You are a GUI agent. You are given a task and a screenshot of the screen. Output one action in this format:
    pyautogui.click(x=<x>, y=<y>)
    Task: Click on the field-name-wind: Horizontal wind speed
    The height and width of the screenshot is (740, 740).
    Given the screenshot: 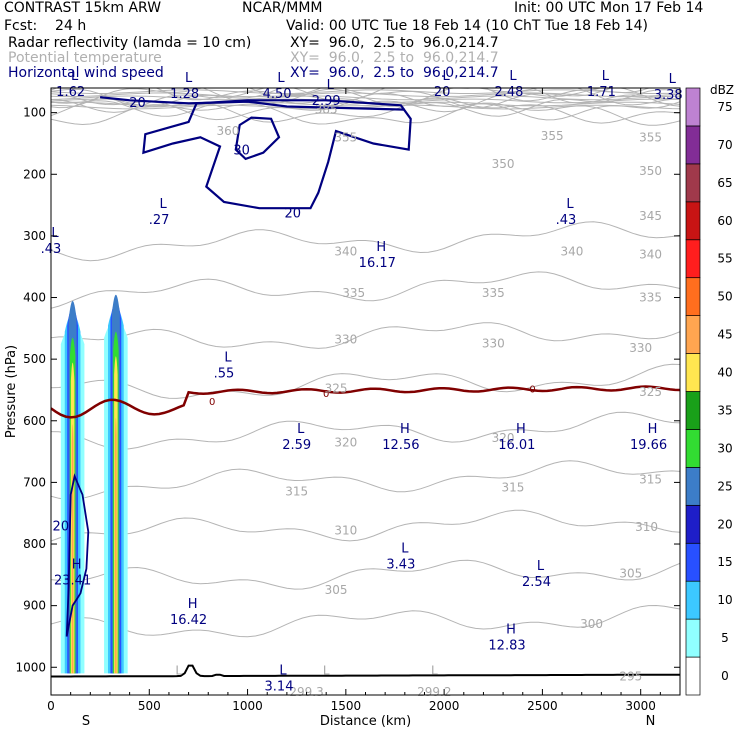 What is the action you would take?
    pyautogui.click(x=86, y=73)
    